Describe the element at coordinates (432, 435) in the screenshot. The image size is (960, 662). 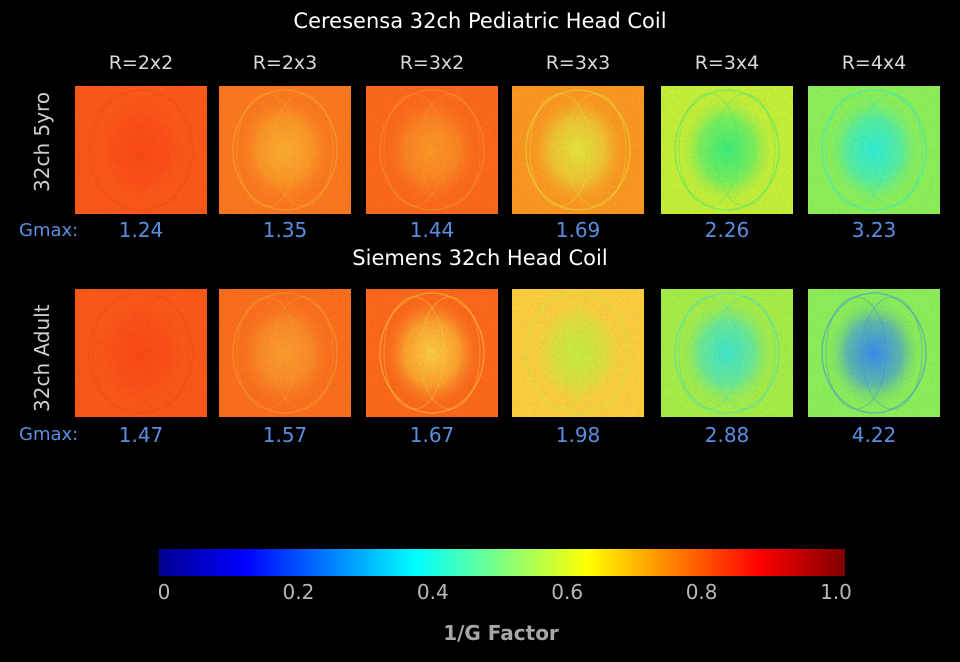
I see `gmax-value: 1.67` at that location.